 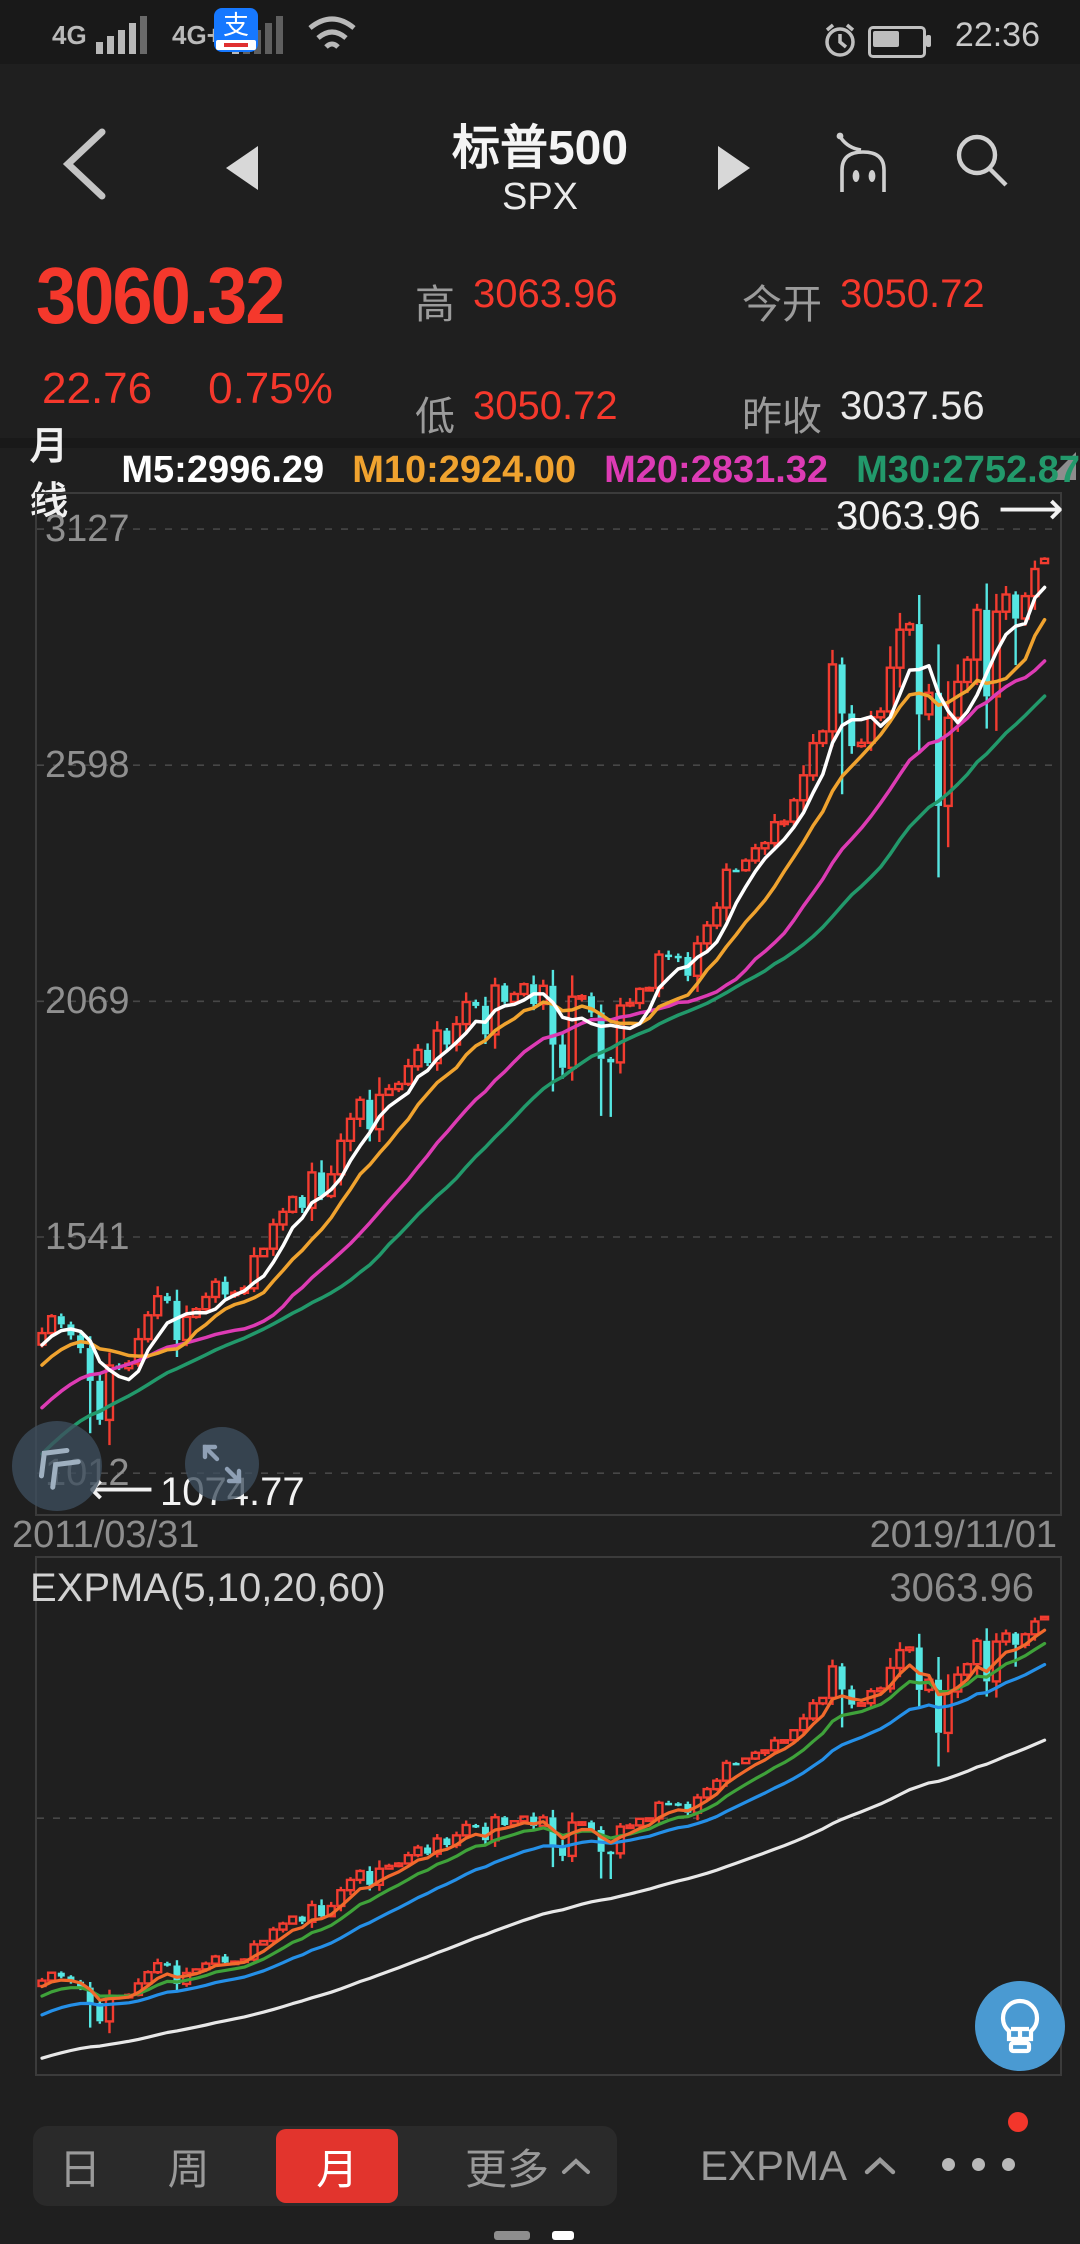 What do you see at coordinates (236, 30) in the screenshot?
I see `alipay-icon: 支` at bounding box center [236, 30].